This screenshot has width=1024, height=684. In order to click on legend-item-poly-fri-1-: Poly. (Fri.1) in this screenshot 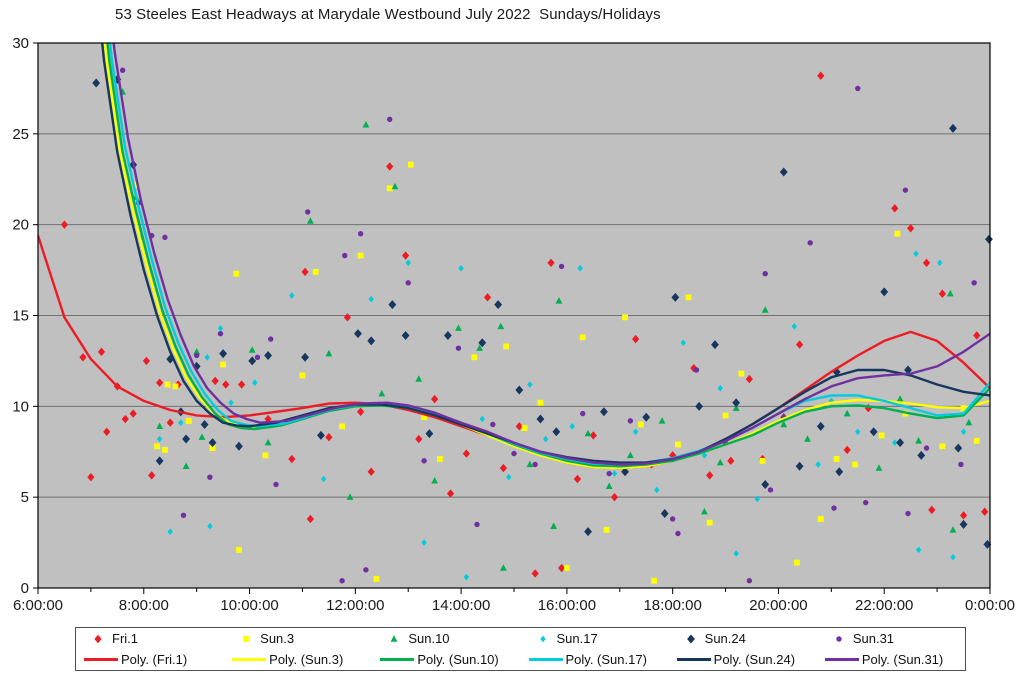, I will do `click(150, 659)`.